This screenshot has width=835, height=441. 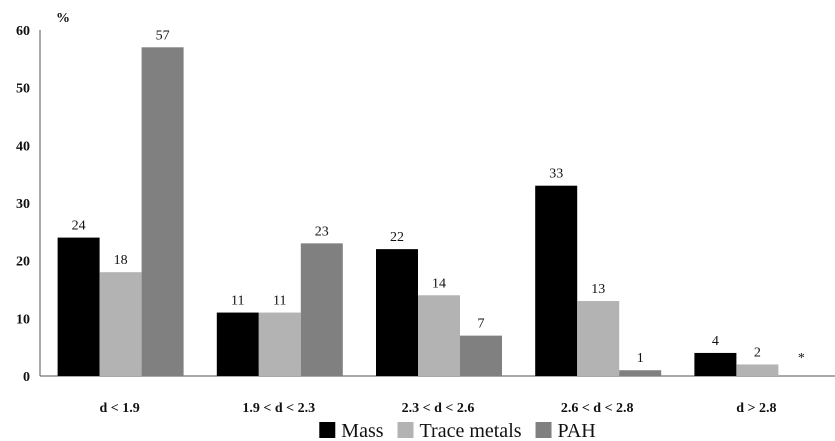 I want to click on bar-value-label: 23, so click(x=322, y=231).